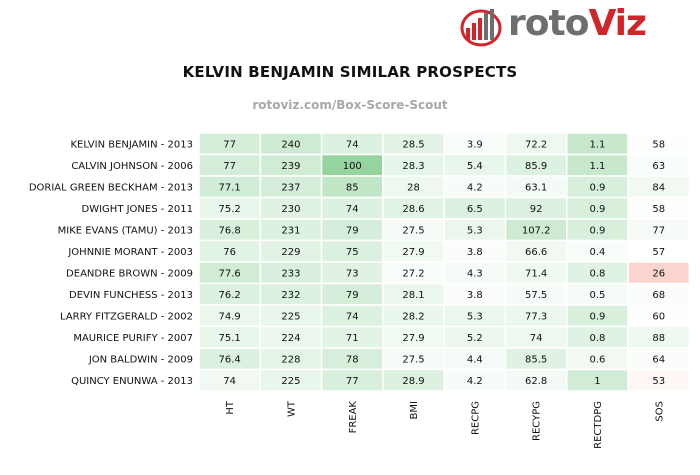  I want to click on column-label: BMI, so click(414, 410).